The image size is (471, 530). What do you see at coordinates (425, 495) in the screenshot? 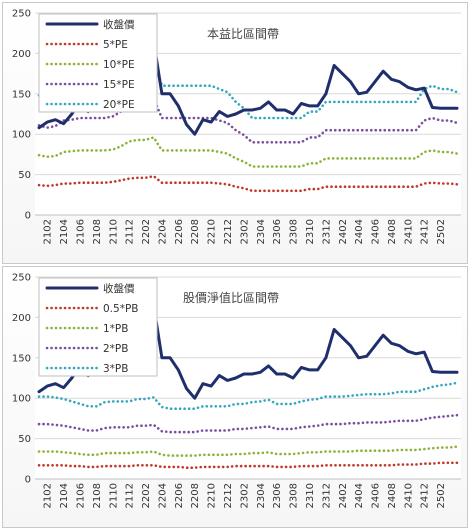
I see `pb-x-tick-label: 2412` at bounding box center [425, 495].